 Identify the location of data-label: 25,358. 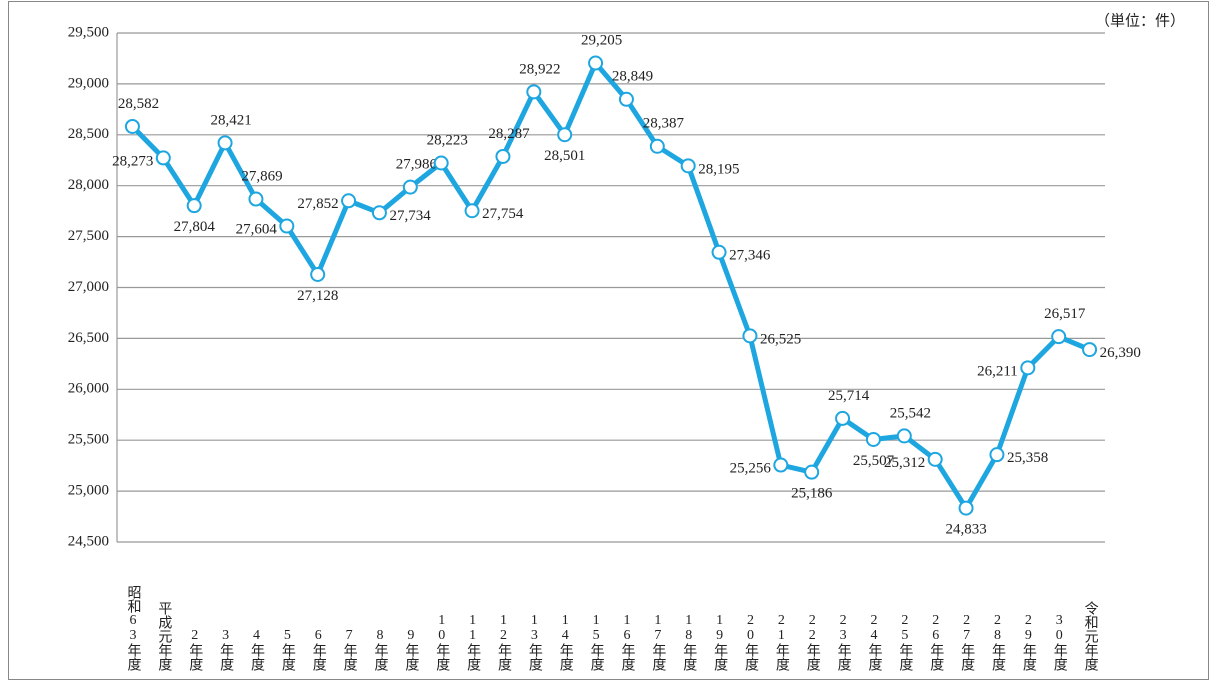
(1027, 458).